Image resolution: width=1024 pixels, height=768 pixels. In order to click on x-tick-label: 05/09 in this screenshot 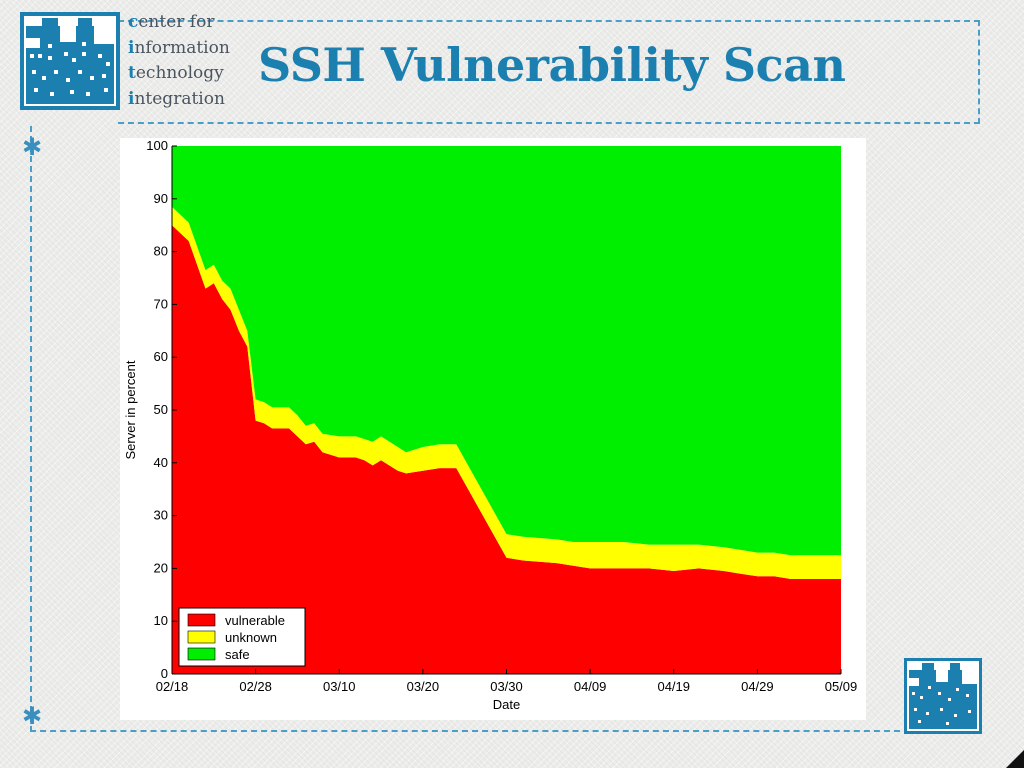, I will do `click(841, 686)`.